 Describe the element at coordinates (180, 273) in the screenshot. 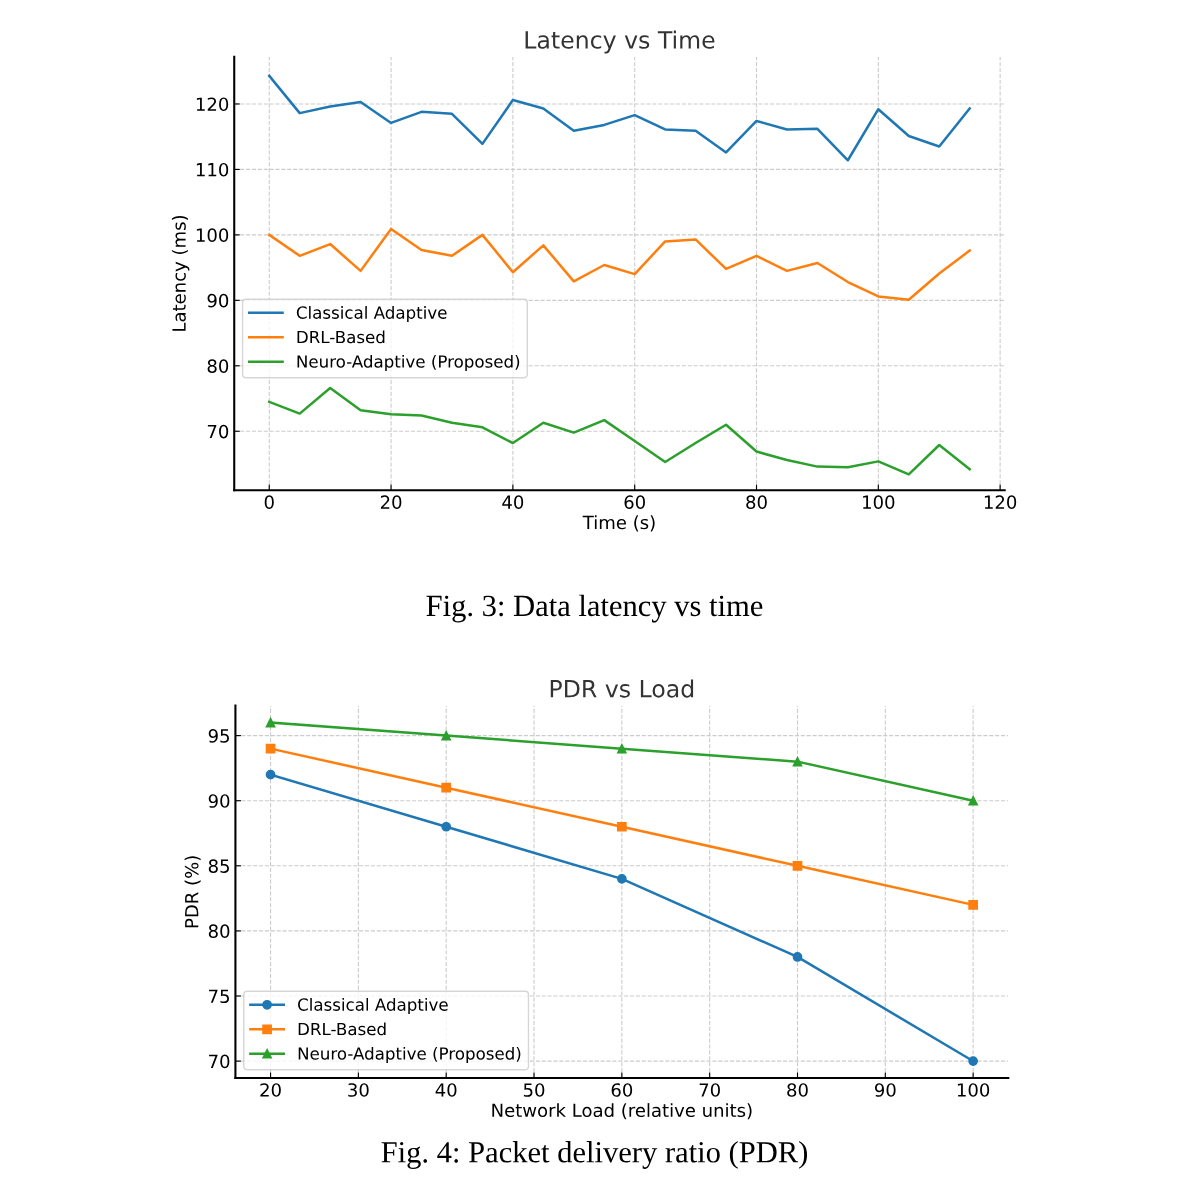

I see `y-axis-title: Latency (ms)` at that location.